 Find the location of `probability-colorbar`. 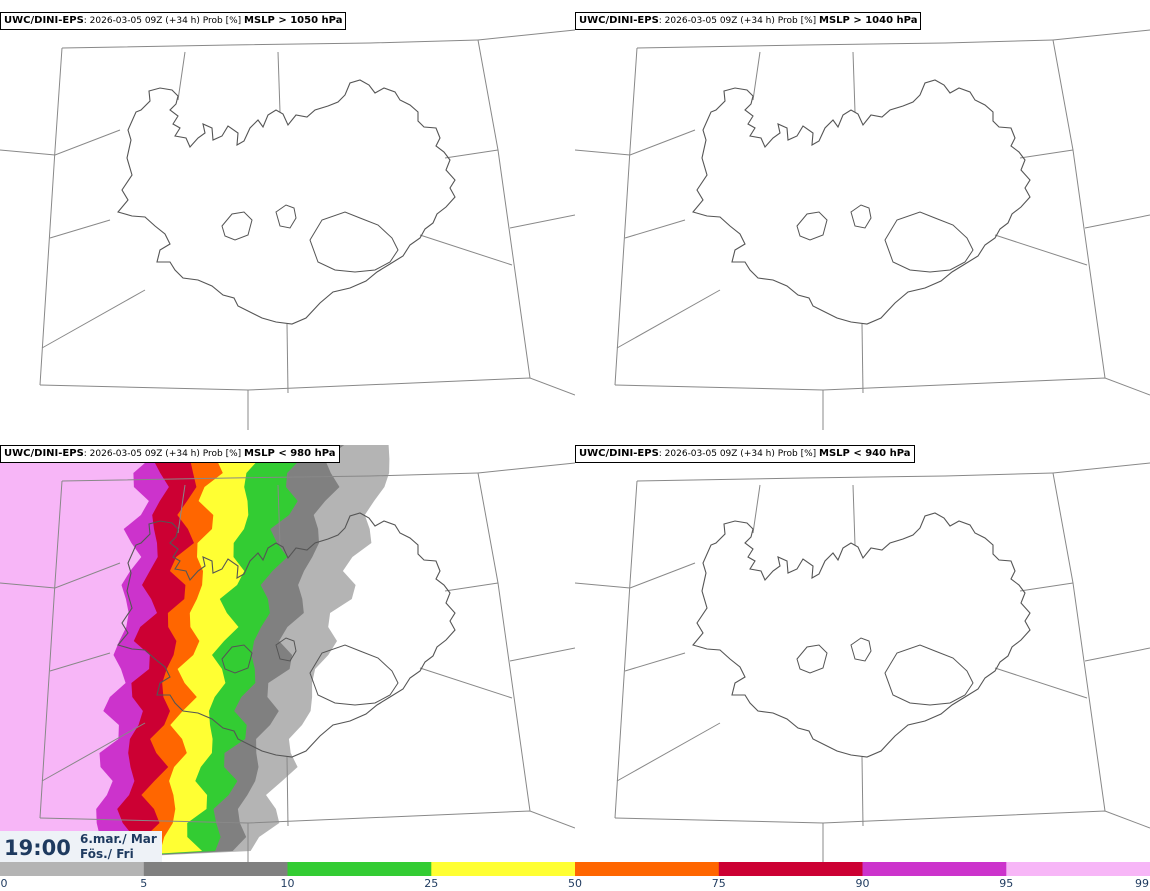

probability-colorbar is located at coordinates (575, 869).